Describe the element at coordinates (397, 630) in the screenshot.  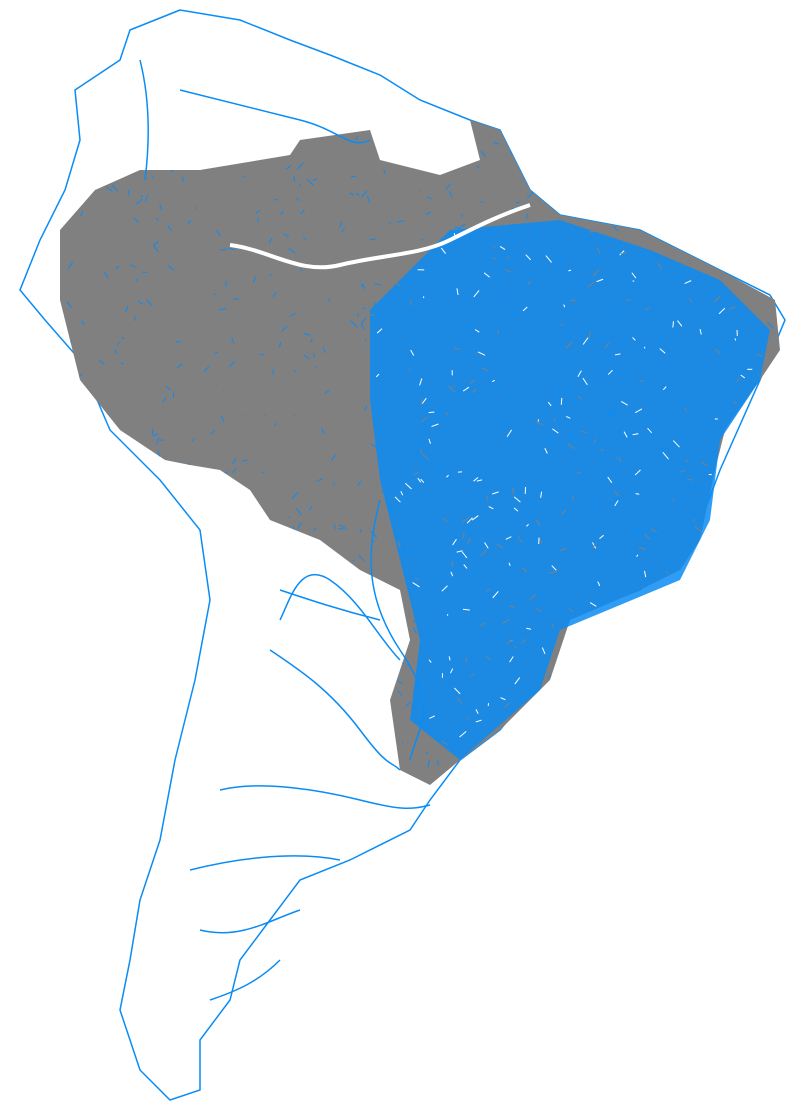
I see `paraguay-river` at that location.